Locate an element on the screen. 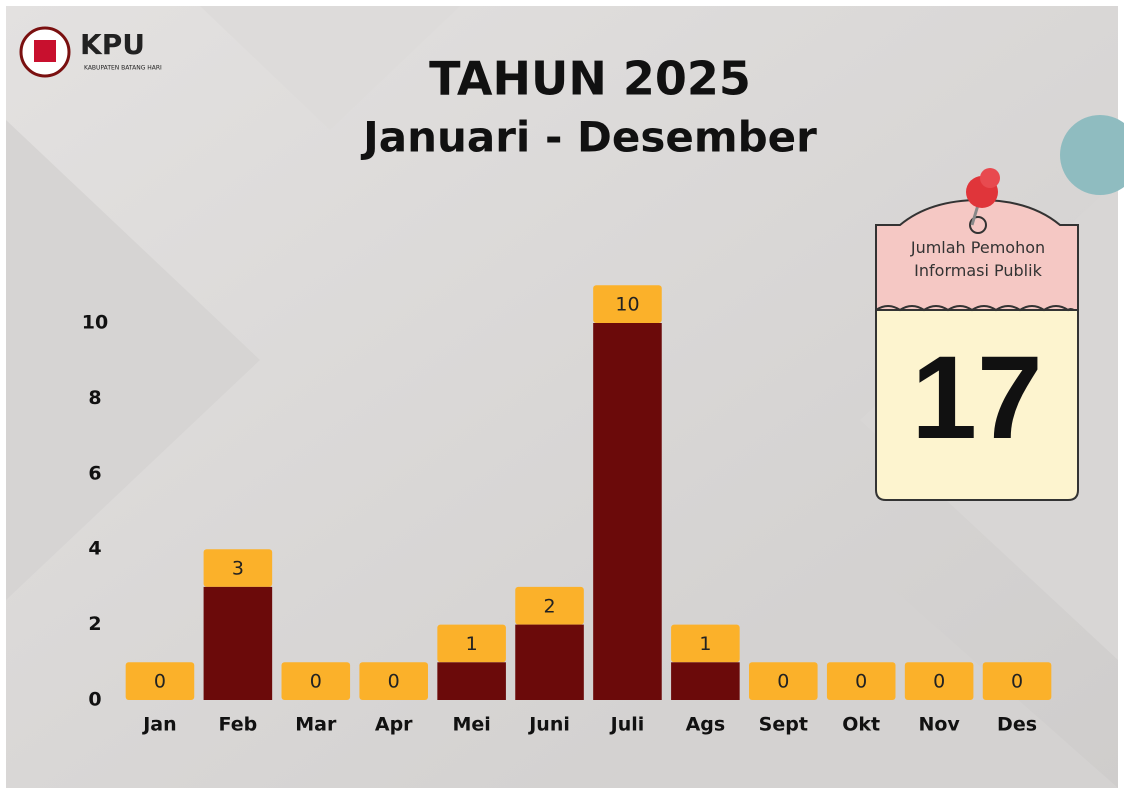  x-tick-label: Nov is located at coordinates (939, 725).